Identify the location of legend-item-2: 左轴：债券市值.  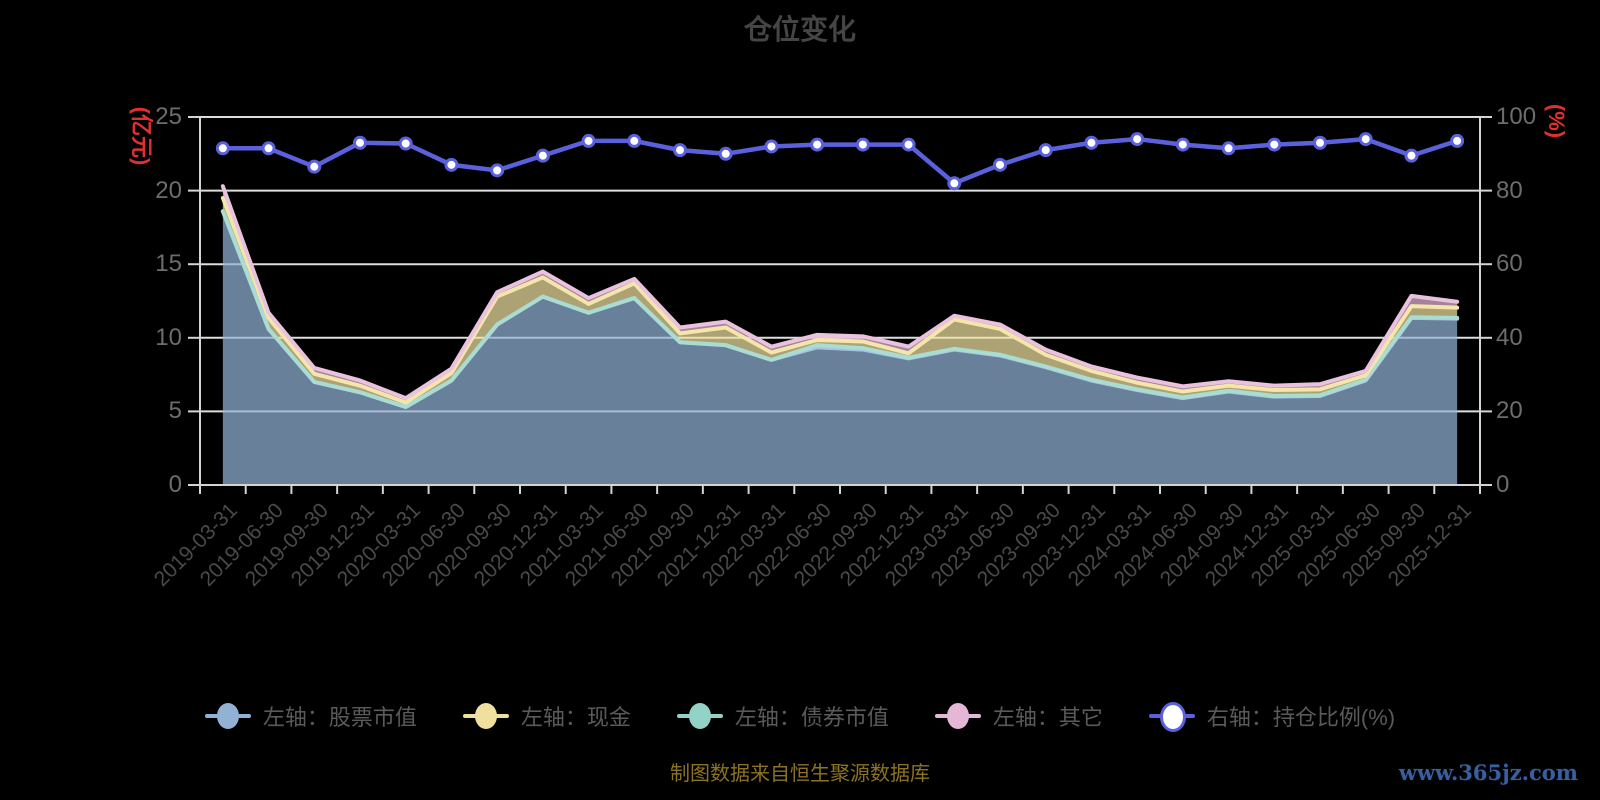
(782, 716).